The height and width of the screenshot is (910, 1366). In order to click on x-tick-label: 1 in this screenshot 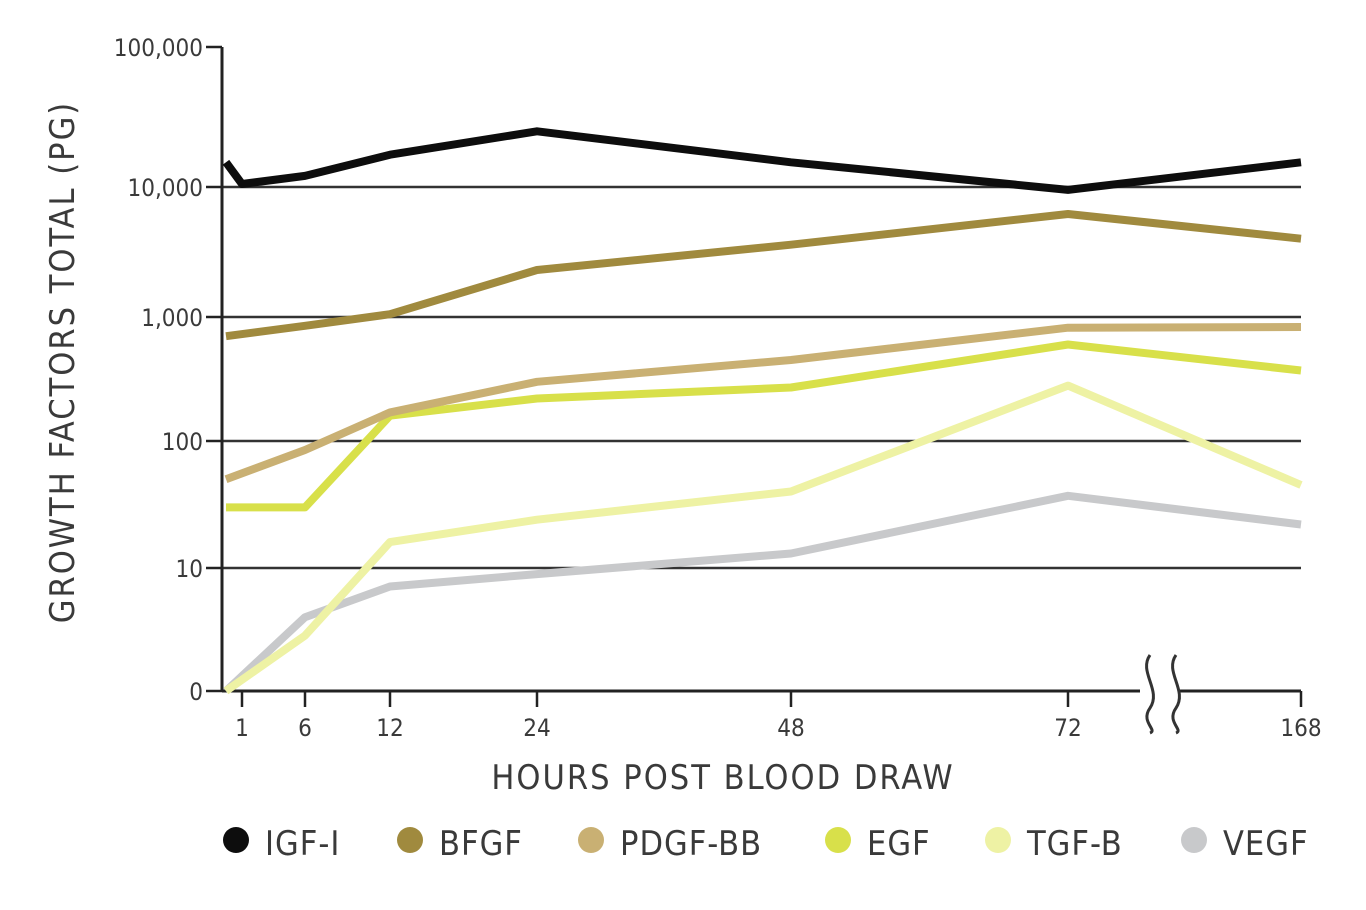, I will do `click(242, 728)`.